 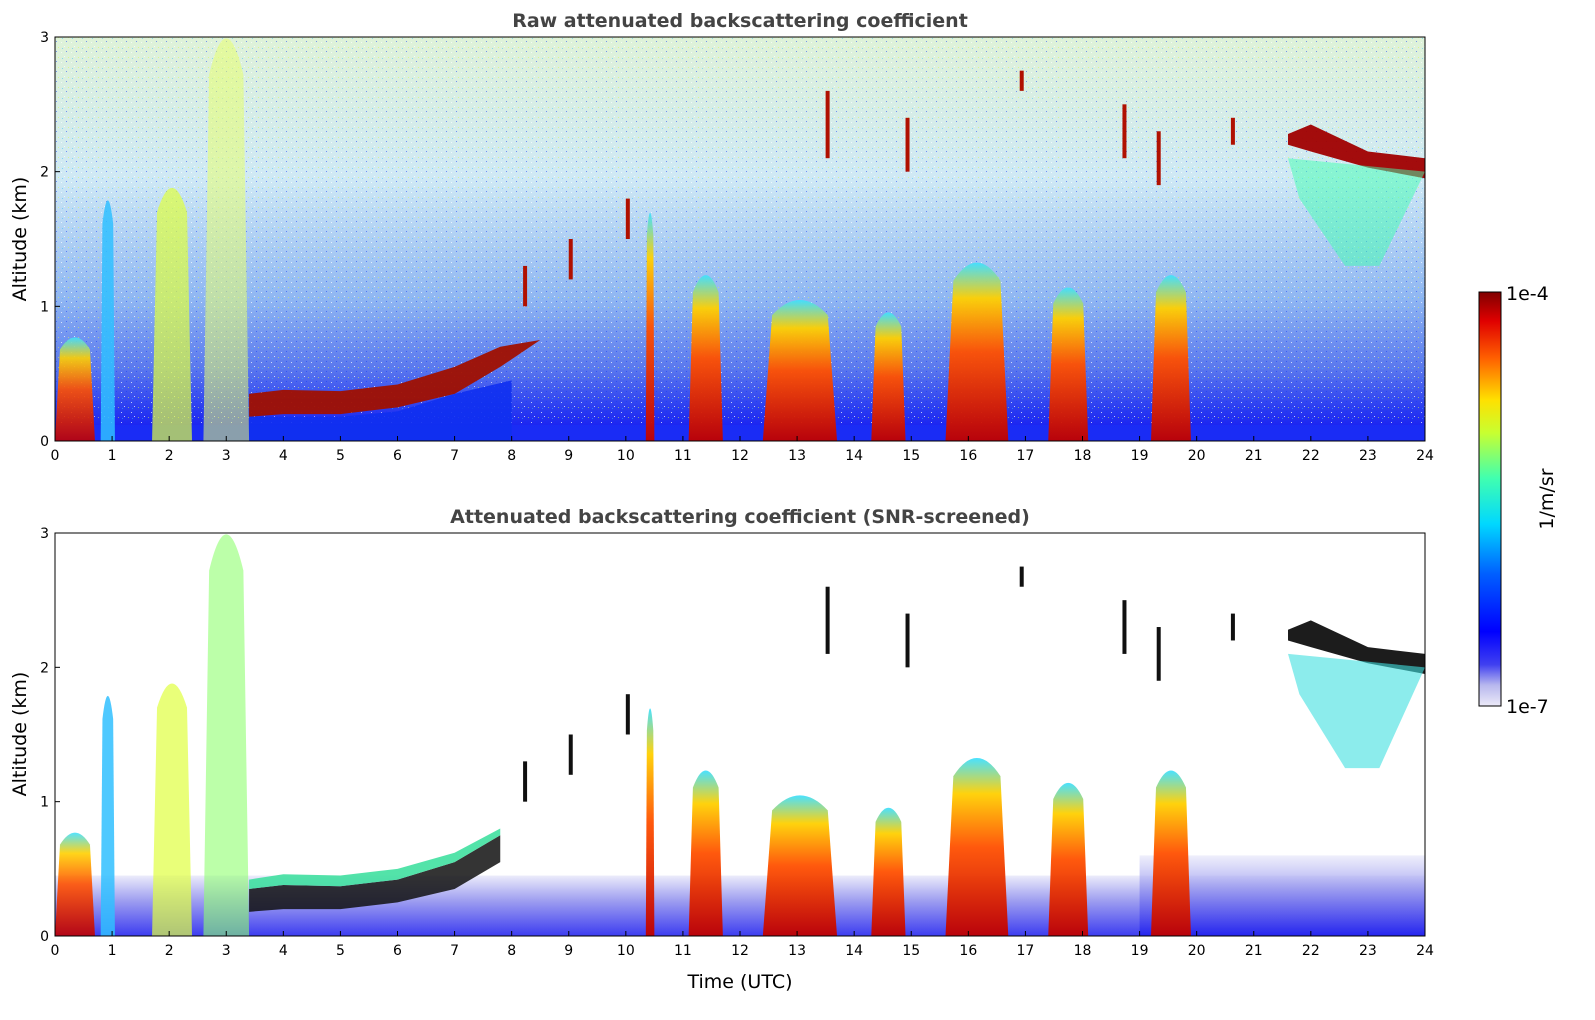 I want to click on panel-screened-ylabel: Altitude (km), so click(x=20, y=734).